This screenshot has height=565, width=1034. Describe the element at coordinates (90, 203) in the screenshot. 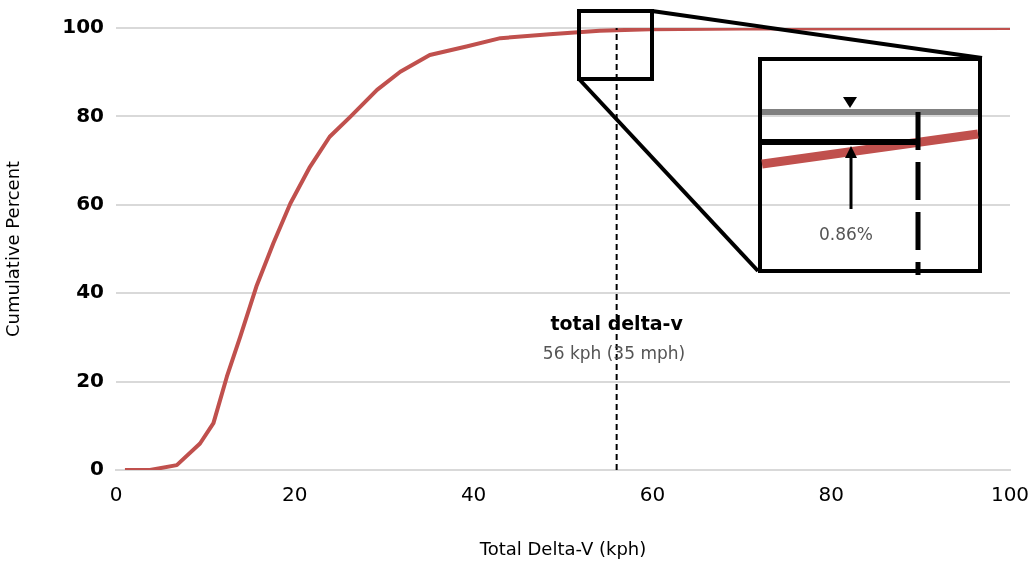

I see `y-tick-label: 60` at that location.